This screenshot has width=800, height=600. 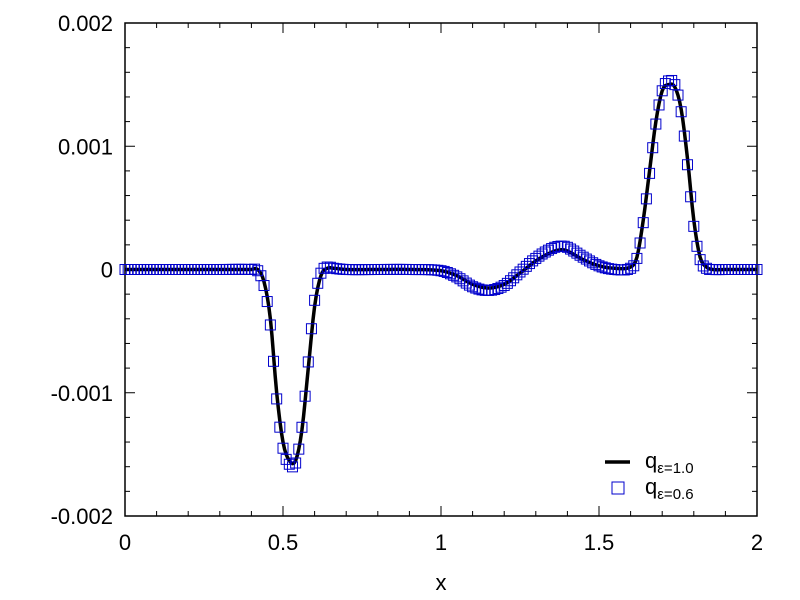 I want to click on legend-label: qε=0.6, so click(x=669, y=488).